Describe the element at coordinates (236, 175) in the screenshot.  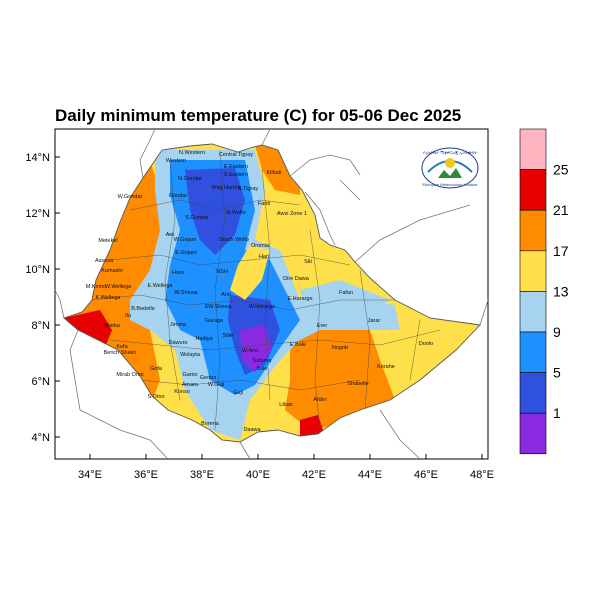
I see `region-label: S.Eastern` at that location.